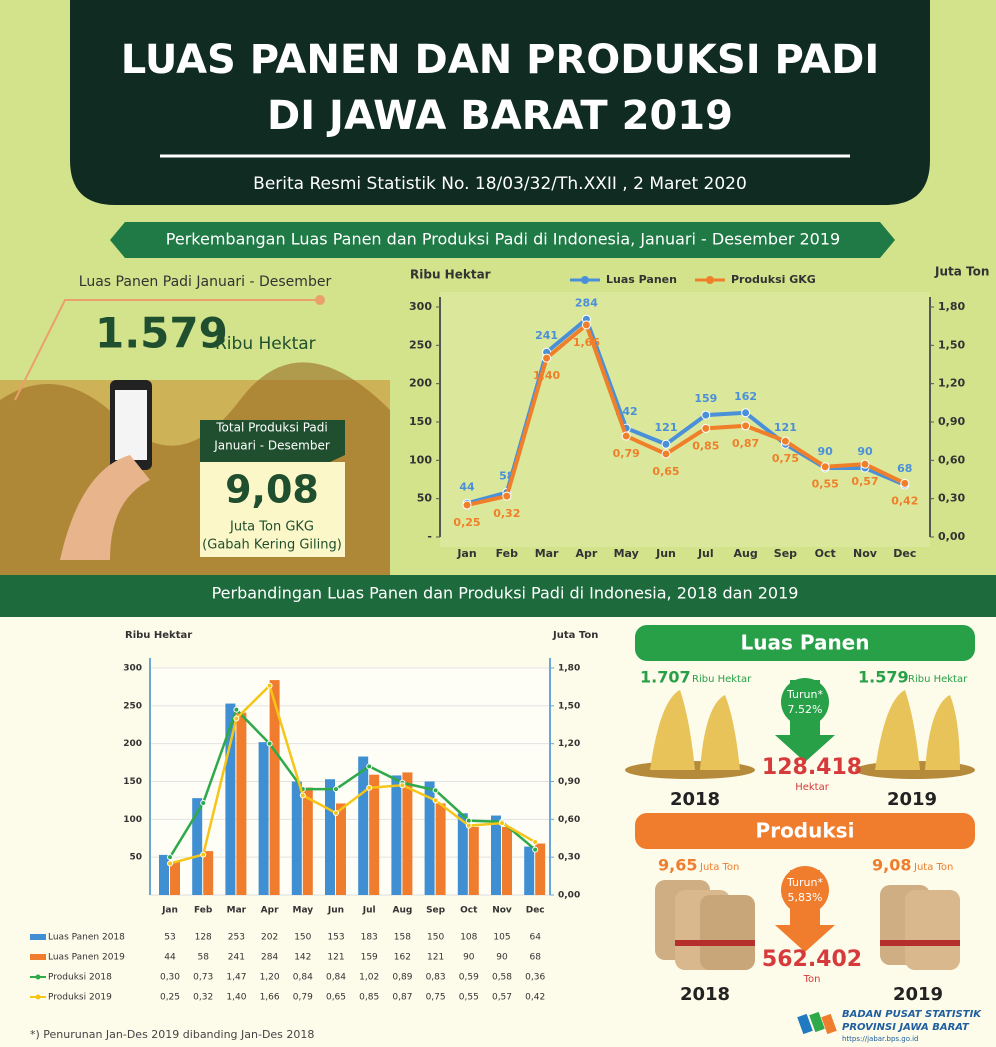  I want to click on data-label: 0,65, so click(665, 471).